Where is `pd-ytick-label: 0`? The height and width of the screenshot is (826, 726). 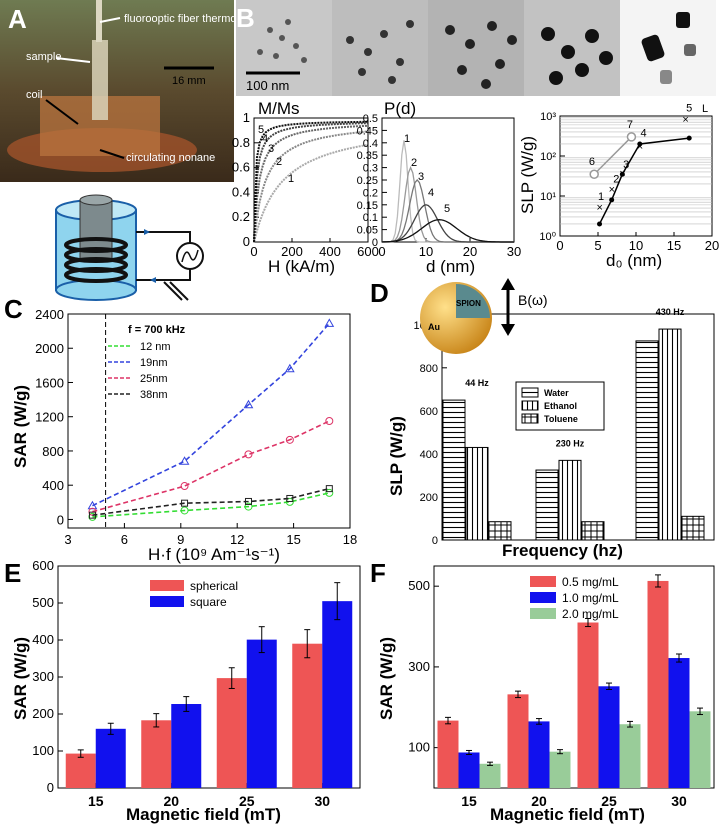
pd-ytick-label: 0 is located at coordinates (375, 243).